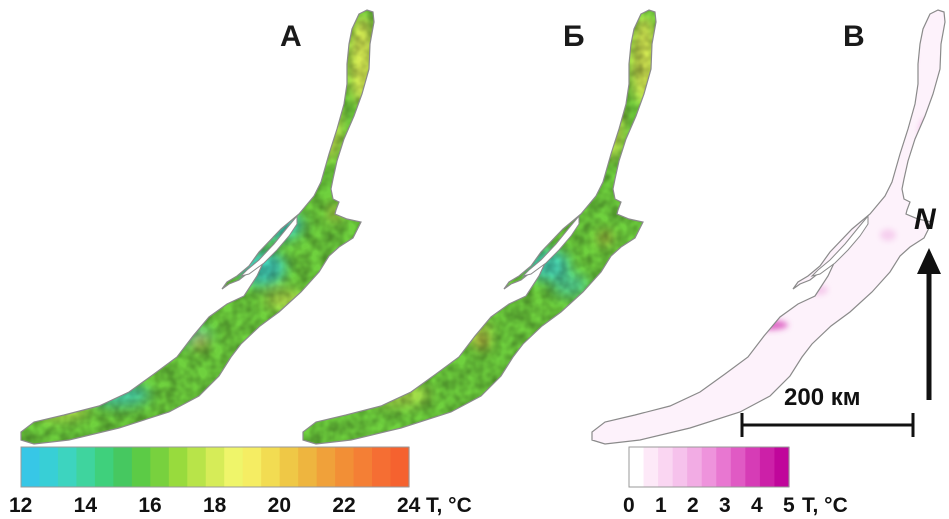  I want to click on temperature-tick-label: 22, so click(344, 505).